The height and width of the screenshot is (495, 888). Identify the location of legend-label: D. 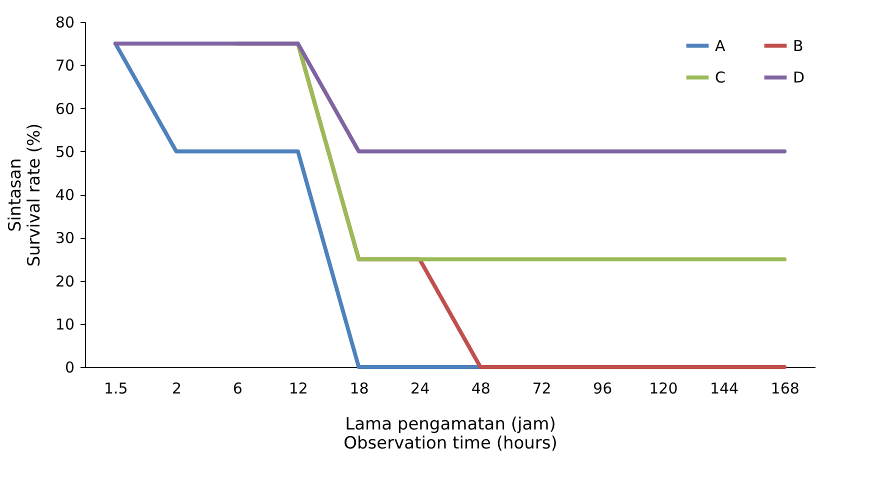
(799, 77).